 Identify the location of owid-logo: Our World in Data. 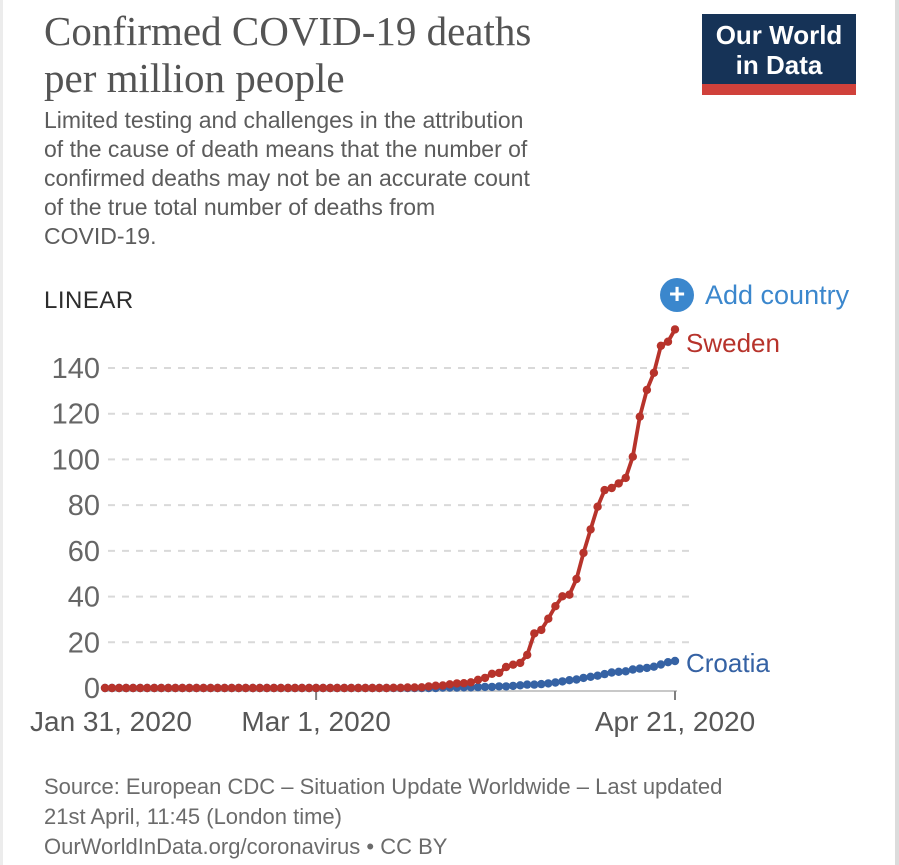
(779, 54).